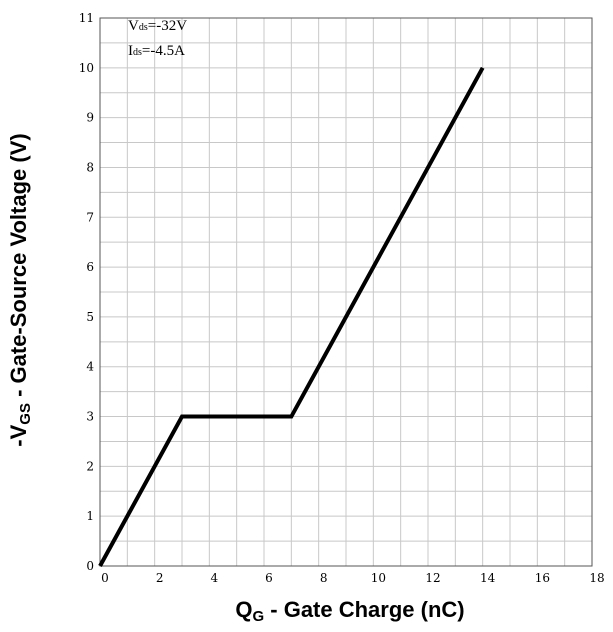 This screenshot has height=632, width=613. What do you see at coordinates (137, 52) in the screenshot?
I see `annotation-ids-sub: ds` at bounding box center [137, 52].